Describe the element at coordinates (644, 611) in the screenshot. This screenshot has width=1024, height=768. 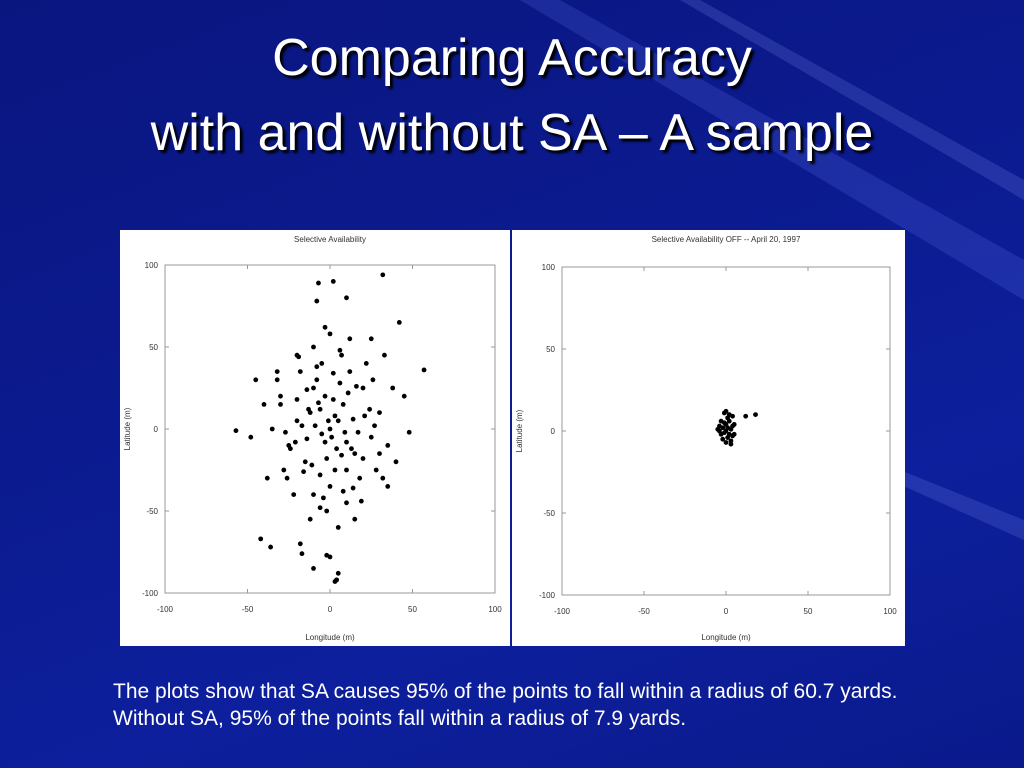
I see `x-tick-label: -50` at that location.